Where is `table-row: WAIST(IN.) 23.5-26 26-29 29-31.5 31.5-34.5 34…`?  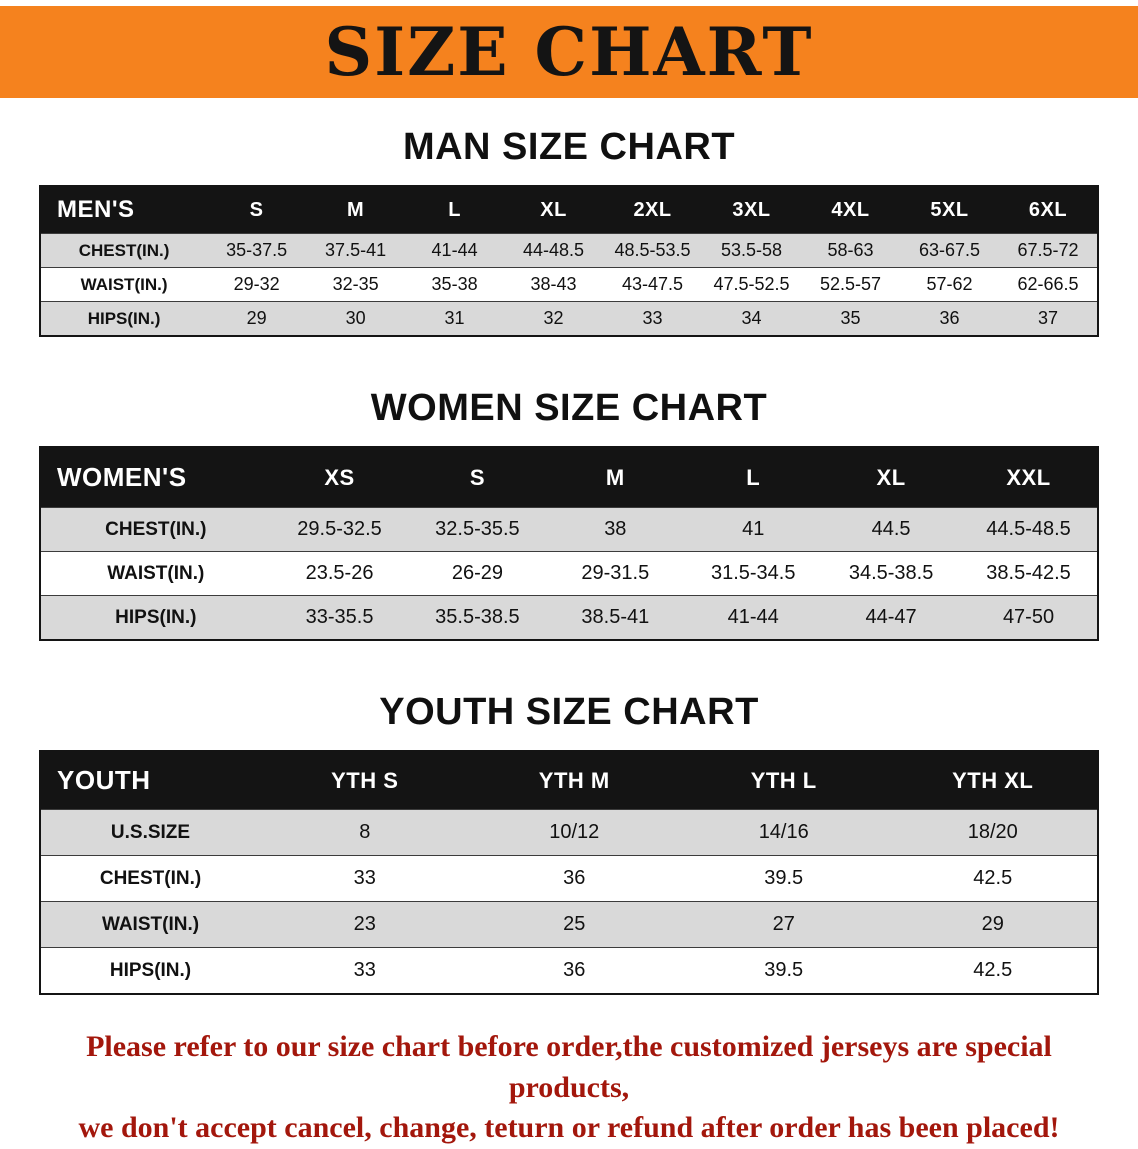 table-row: WAIST(IN.) 23.5-26 26-29 29-31.5 31.5-34.5 34… is located at coordinates (569, 573).